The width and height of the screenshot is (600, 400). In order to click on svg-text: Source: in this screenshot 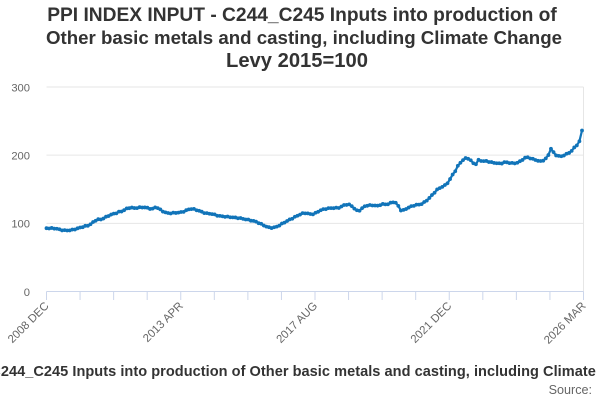, I will do `click(570, 390)`.